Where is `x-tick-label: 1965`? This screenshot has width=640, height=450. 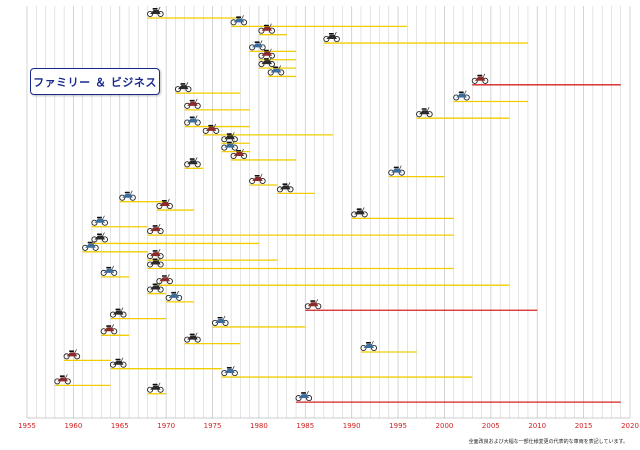
x-tick-label: 1965 is located at coordinates (120, 426).